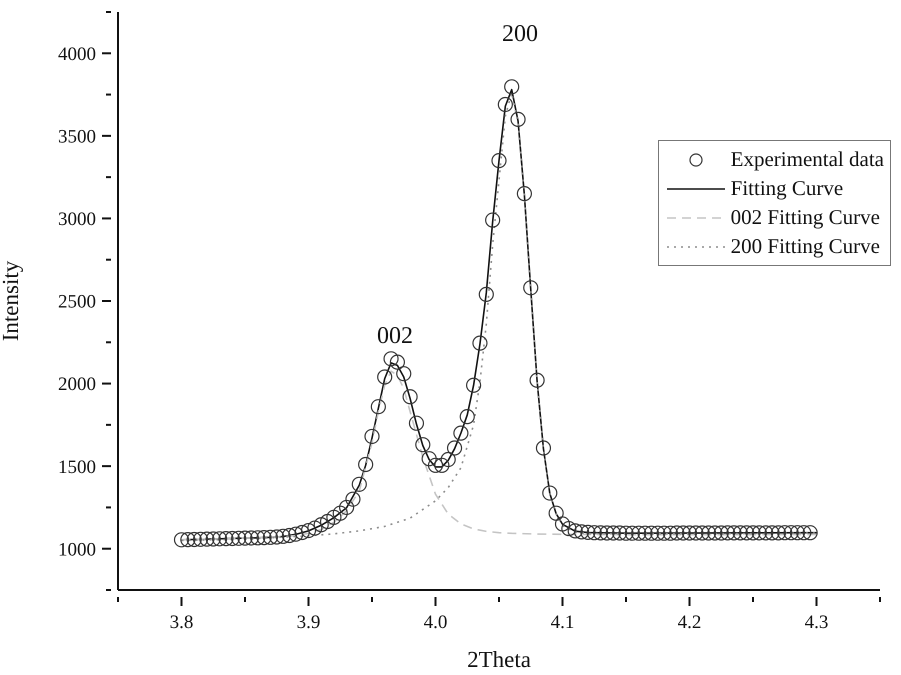 The width and height of the screenshot is (901, 675). What do you see at coordinates (499, 659) in the screenshot?
I see `x-axis-title: 2Theta` at bounding box center [499, 659].